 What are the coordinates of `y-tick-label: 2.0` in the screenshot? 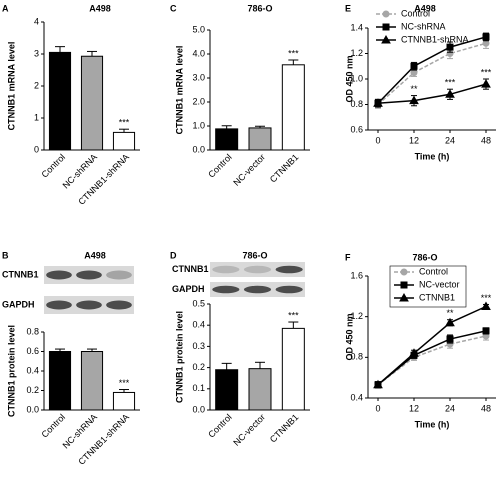 It's located at (198, 101).